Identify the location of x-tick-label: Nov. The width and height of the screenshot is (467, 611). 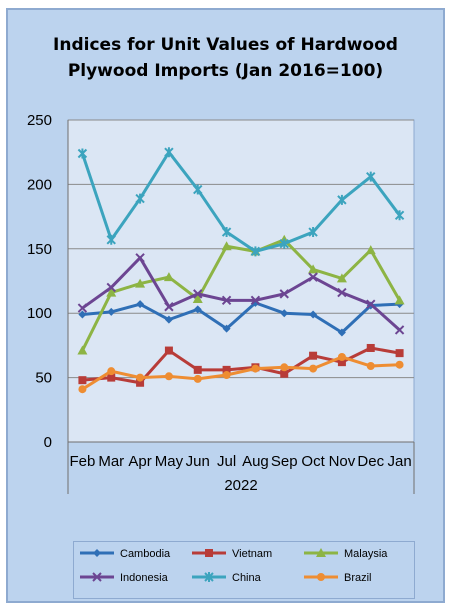
(342, 461).